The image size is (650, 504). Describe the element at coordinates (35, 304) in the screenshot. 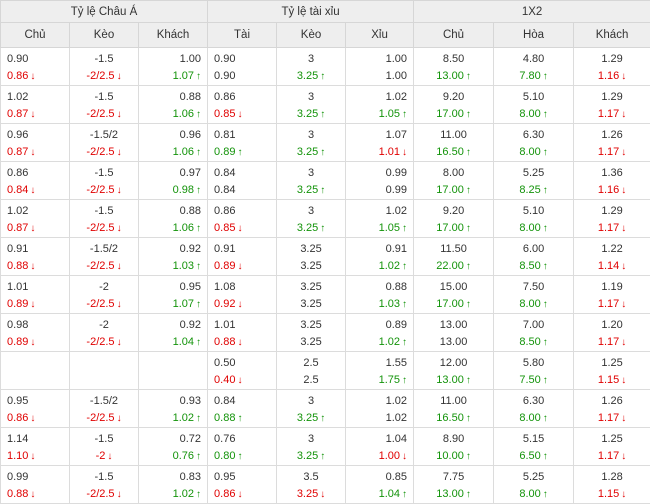

I see `cell-current-home: 0.89↓` at that location.